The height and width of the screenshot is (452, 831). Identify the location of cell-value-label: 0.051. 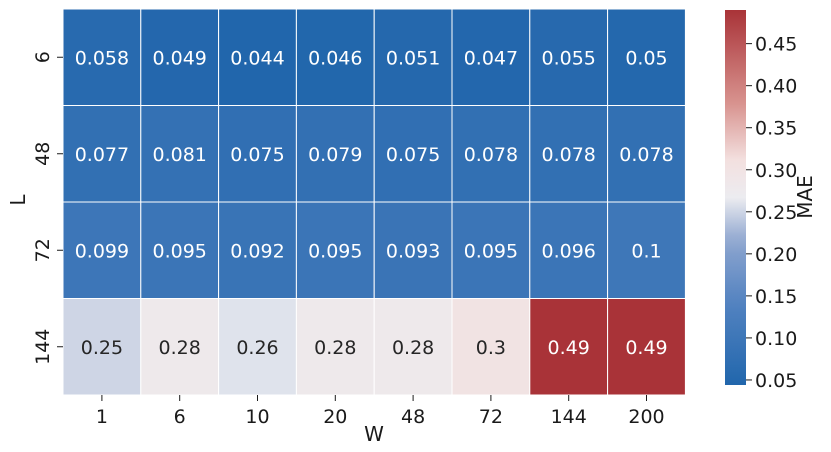
(413, 58).